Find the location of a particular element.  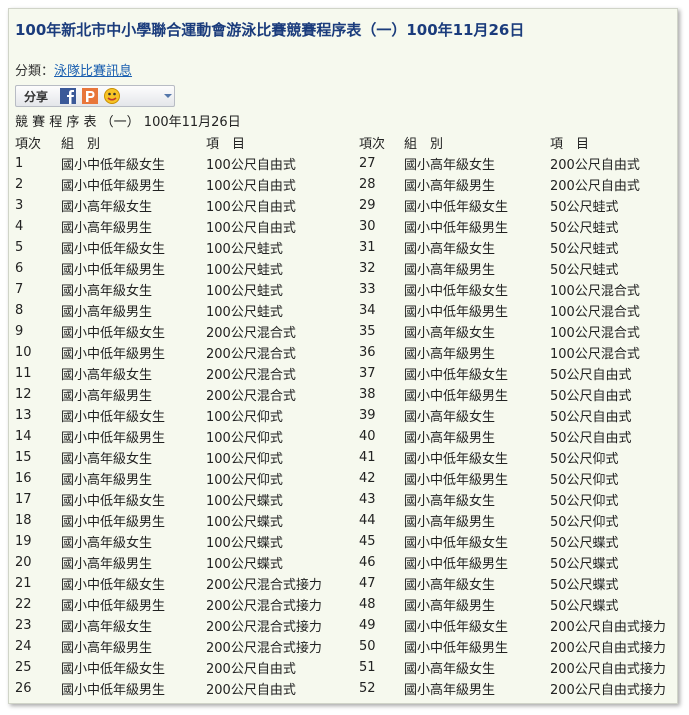

item-number: 3 is located at coordinates (19, 205).